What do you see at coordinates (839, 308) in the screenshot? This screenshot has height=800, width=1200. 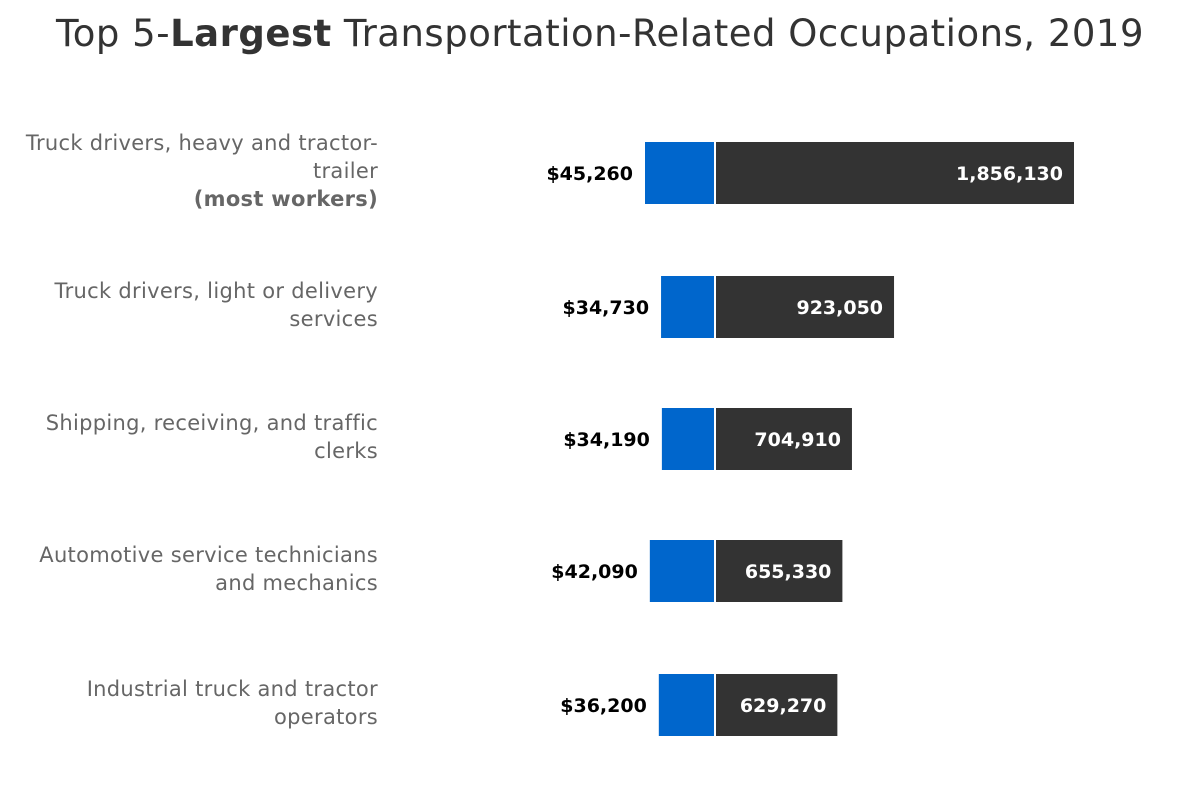 I see `employment-value-label: 923,050` at bounding box center [839, 308].